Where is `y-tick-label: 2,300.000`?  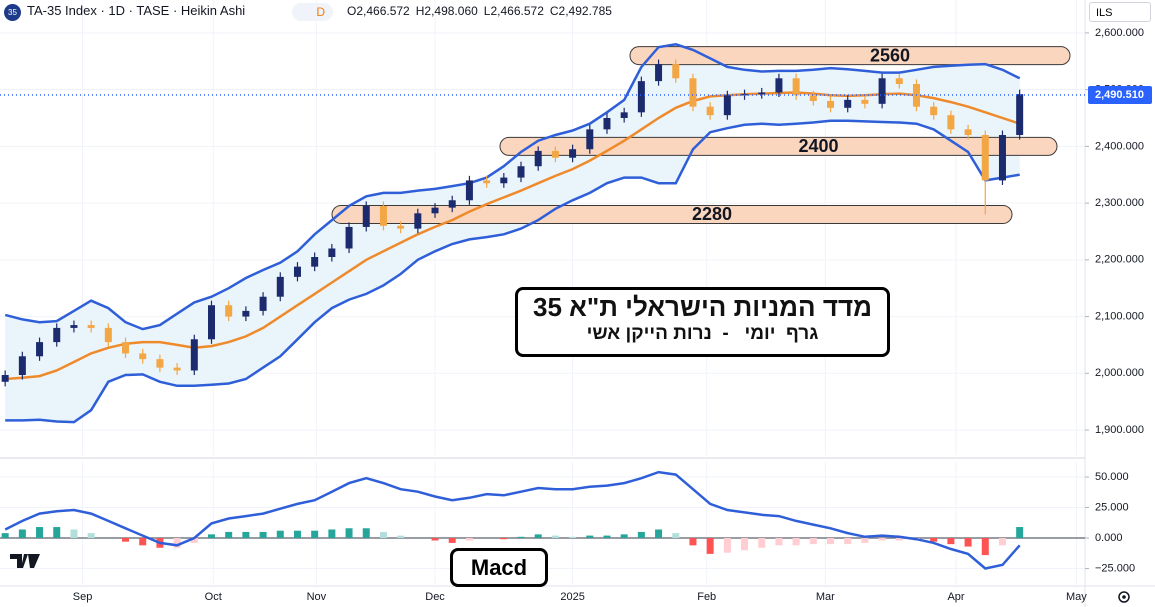
y-tick-label: 2,300.000 is located at coordinates (1119, 203).